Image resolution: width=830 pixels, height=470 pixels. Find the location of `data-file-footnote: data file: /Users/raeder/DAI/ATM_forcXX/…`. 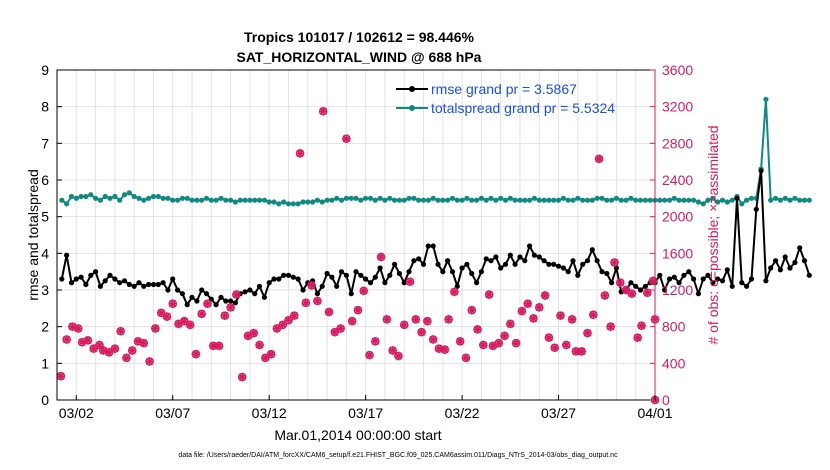

data-file-footnote: data file: /Users/raeder/DAI/ATM_forcXX/… is located at coordinates (398, 455).